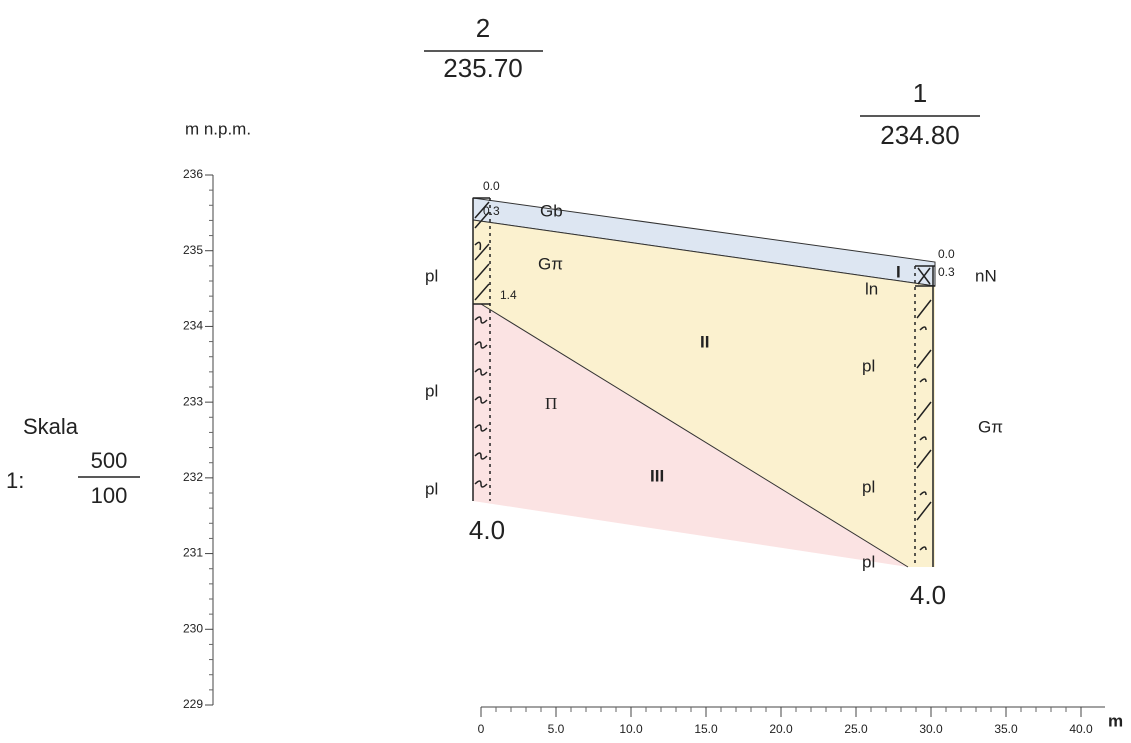 The image size is (1131, 743). What do you see at coordinates (481, 729) in the screenshot?
I see `x-tick-label: 0` at bounding box center [481, 729].